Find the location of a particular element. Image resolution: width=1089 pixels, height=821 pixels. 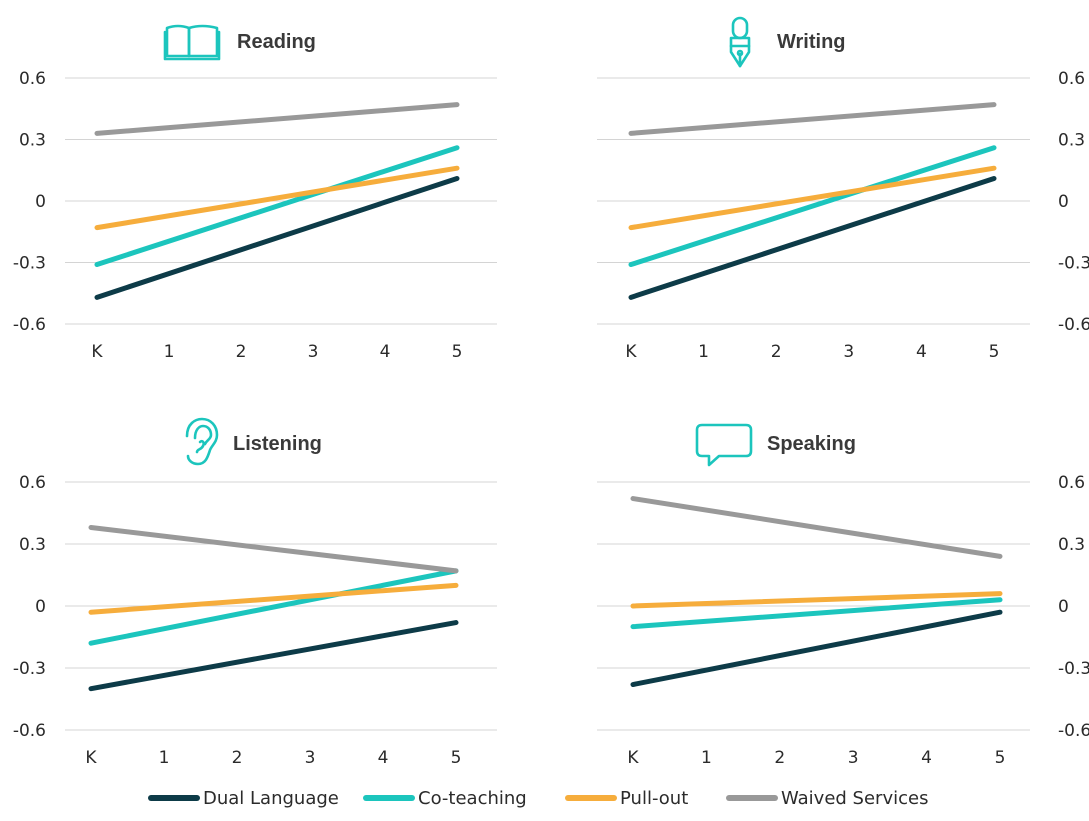

legend-label: Co-teaching is located at coordinates (472, 798).